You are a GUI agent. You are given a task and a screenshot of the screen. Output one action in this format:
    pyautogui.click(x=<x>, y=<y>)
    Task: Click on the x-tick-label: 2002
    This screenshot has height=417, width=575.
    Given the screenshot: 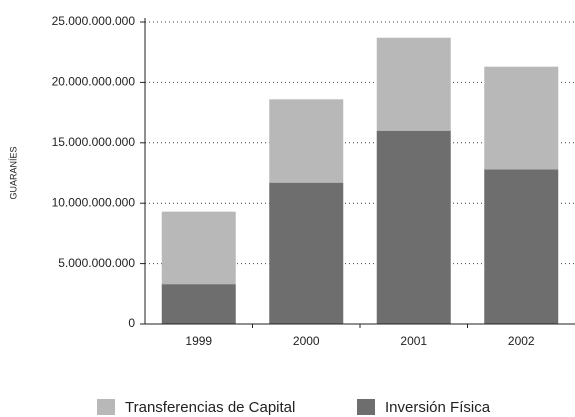 What is the action you would take?
    pyautogui.click(x=521, y=341)
    